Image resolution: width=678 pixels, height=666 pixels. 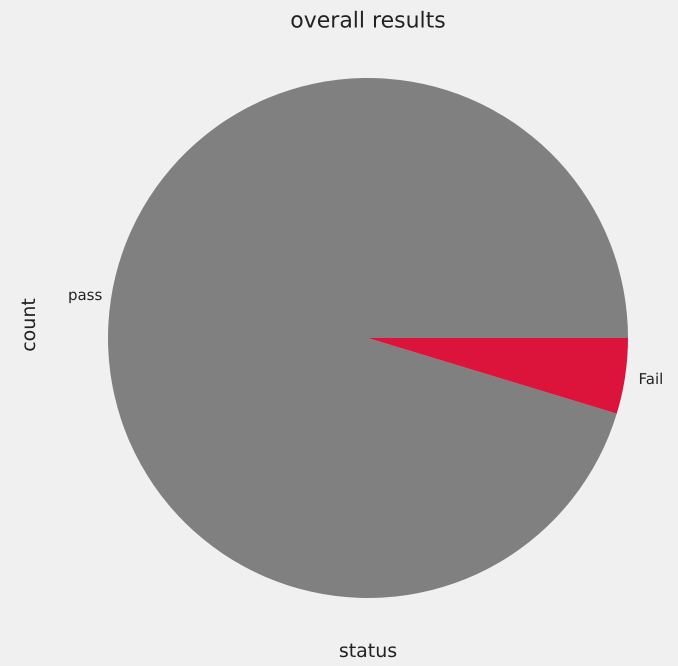 What do you see at coordinates (29, 325) in the screenshot?
I see `text: count` at bounding box center [29, 325].